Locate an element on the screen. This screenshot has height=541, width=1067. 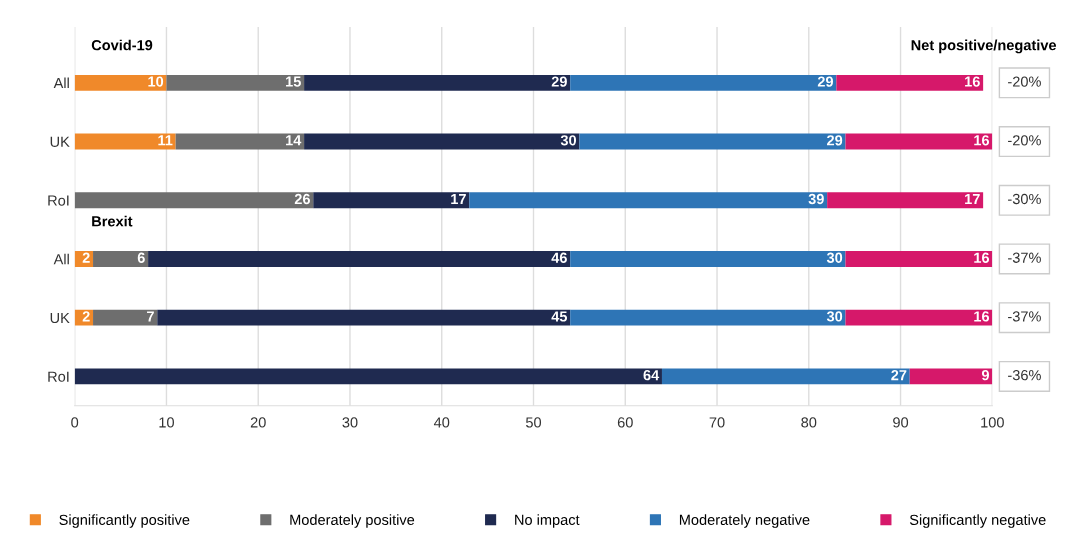
data-label: 6 is located at coordinates (141, 257).